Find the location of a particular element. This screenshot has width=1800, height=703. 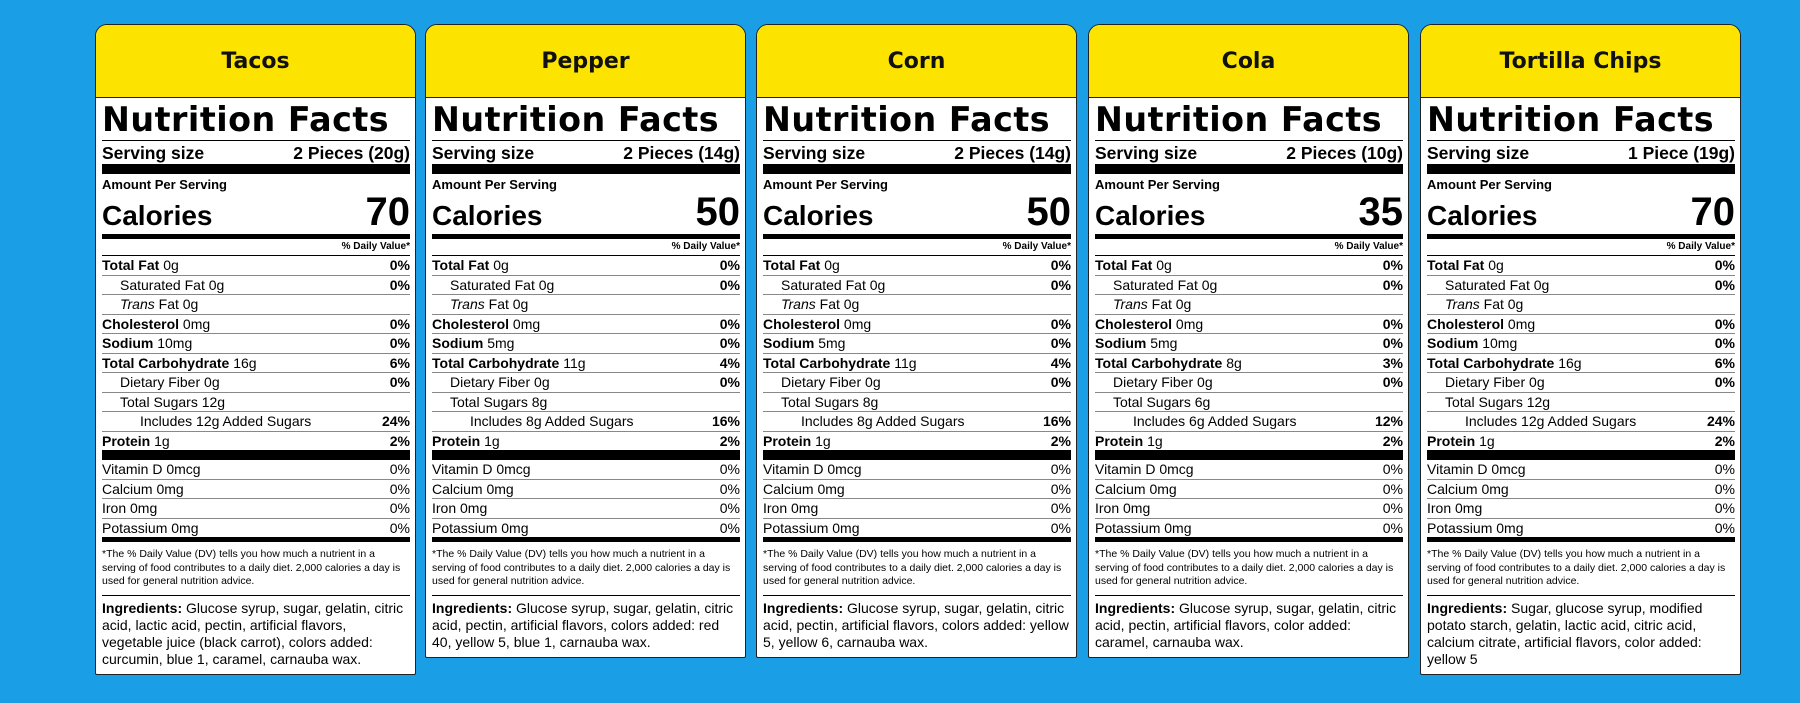

product-name: Pepper is located at coordinates (585, 61).